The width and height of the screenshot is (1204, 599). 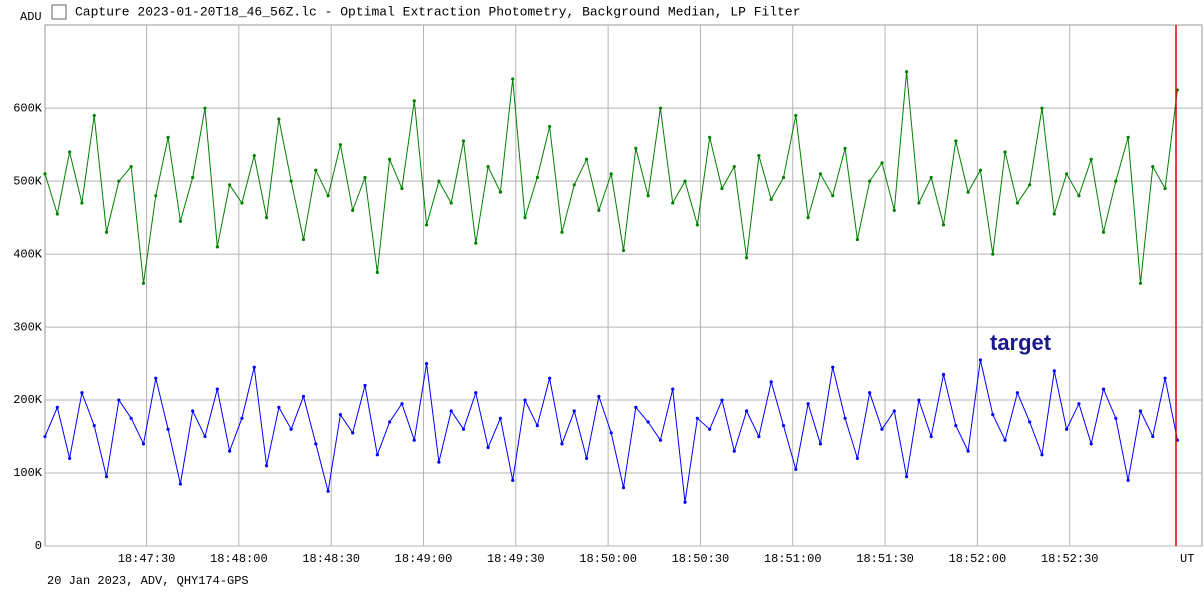 I want to click on x-tick-label: 18:50:00, so click(x=608, y=559).